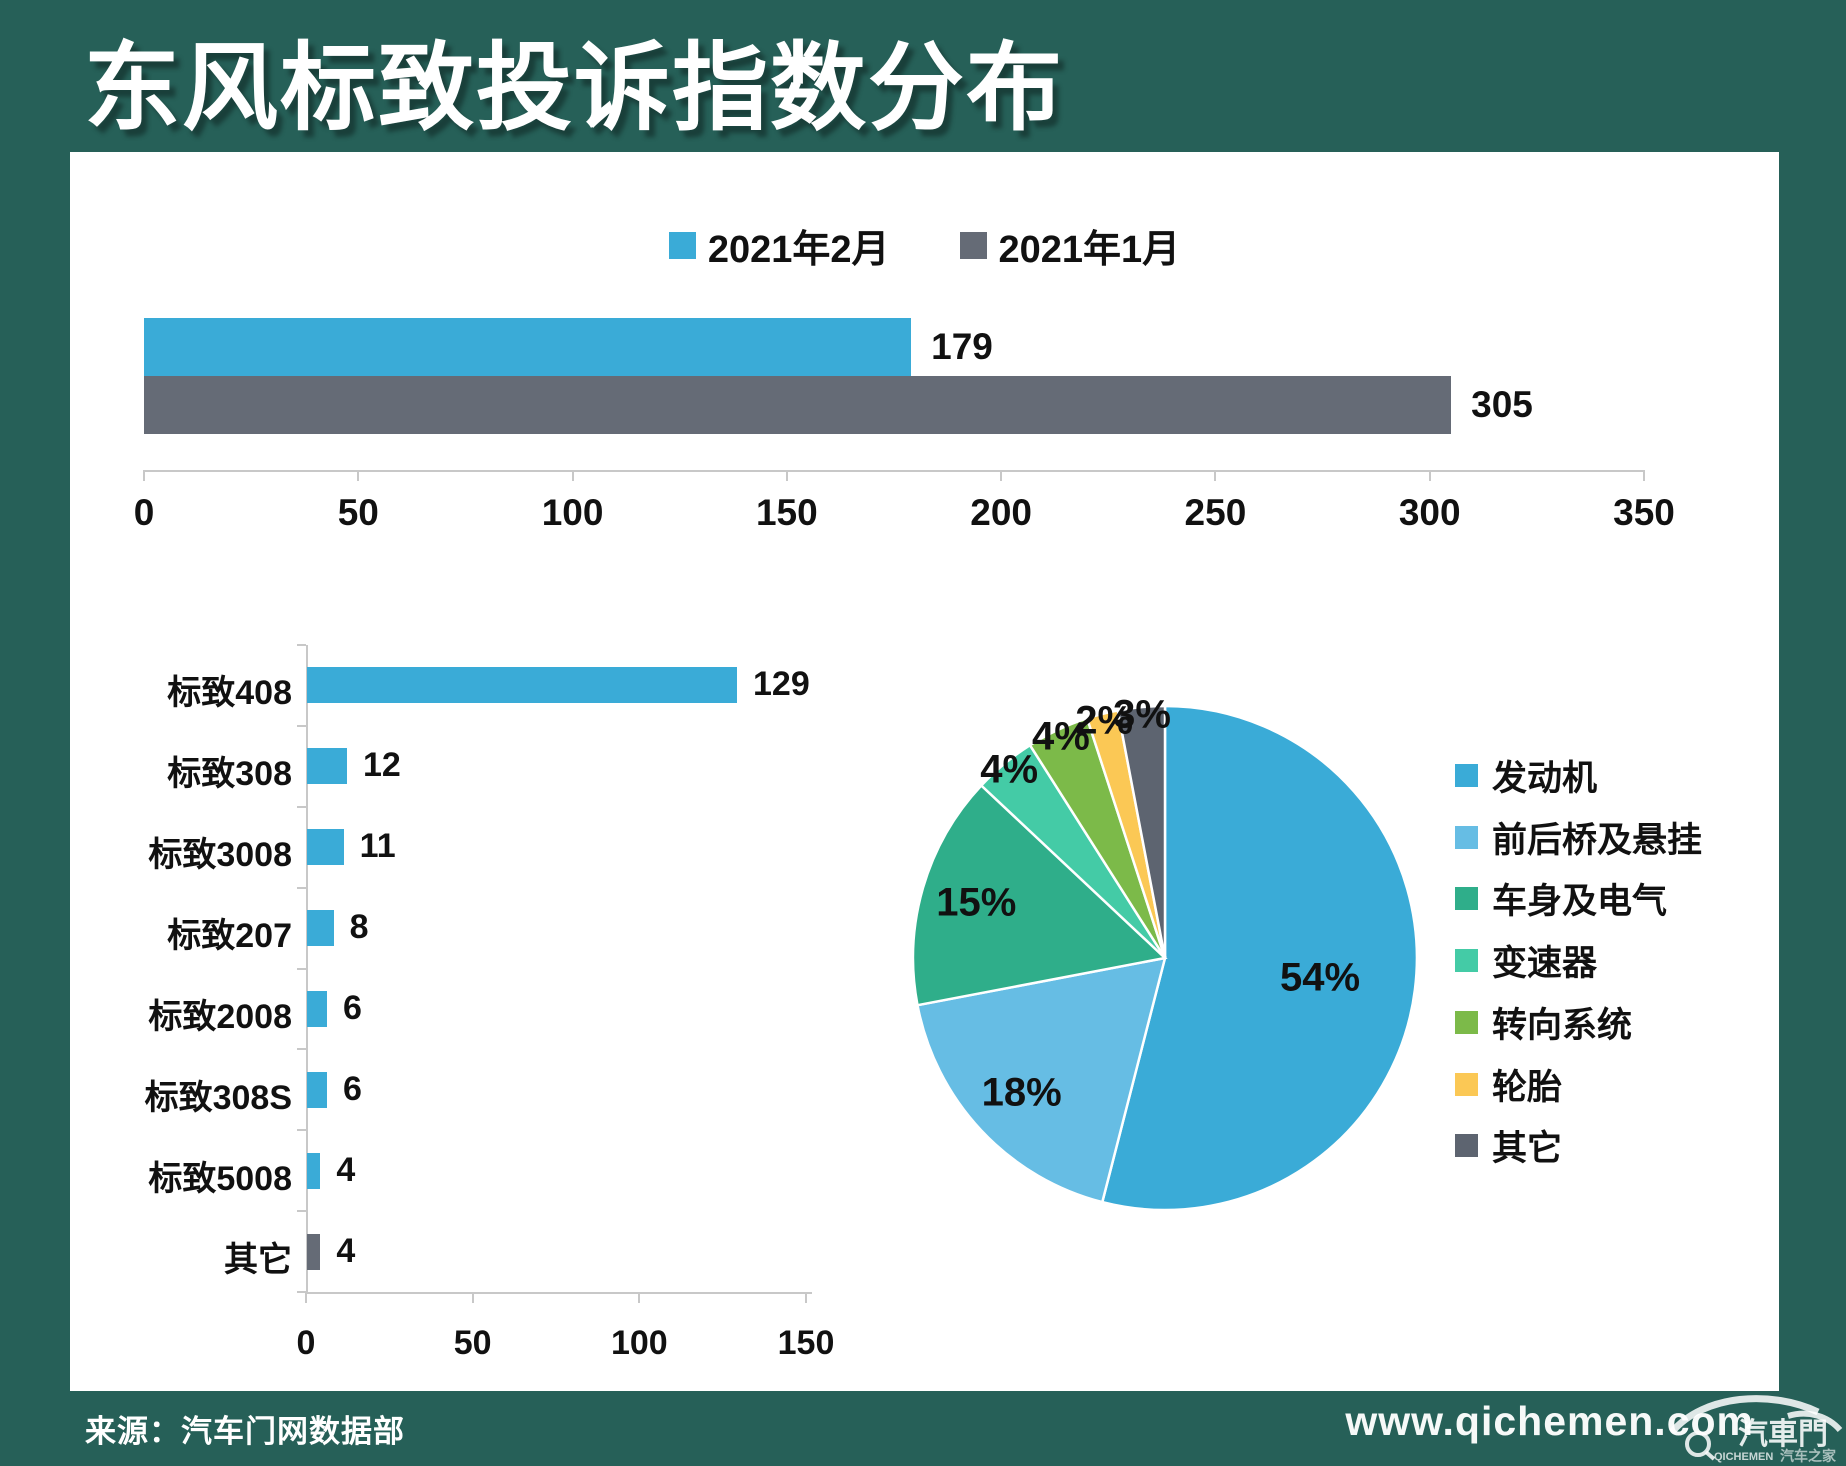 This screenshot has width=1846, height=1466. Describe the element at coordinates (1744, 1415) in the screenshot. I see `logo-car-roof-line` at that location.